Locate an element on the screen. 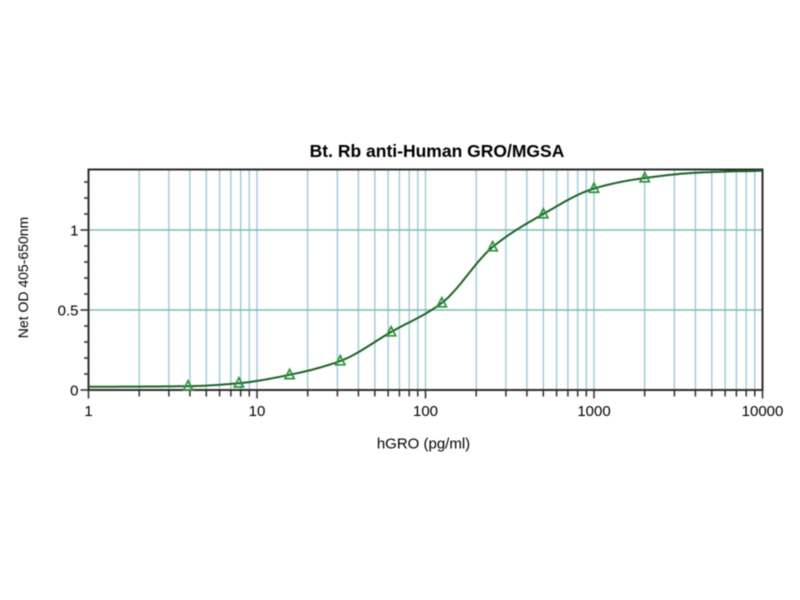 The width and height of the screenshot is (800, 600). svg-text: 0 is located at coordinates (74, 390).